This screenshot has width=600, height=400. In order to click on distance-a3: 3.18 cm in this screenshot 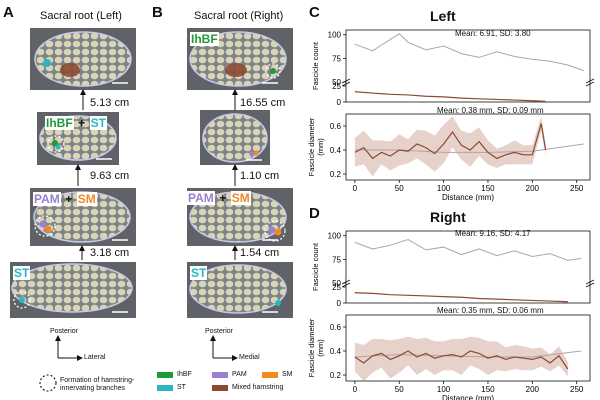, I will do `click(110, 253)`.